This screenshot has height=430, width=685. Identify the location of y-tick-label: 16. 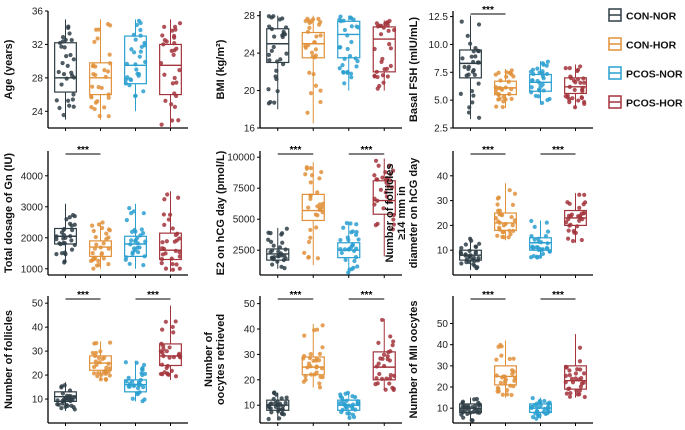
(250, 129).